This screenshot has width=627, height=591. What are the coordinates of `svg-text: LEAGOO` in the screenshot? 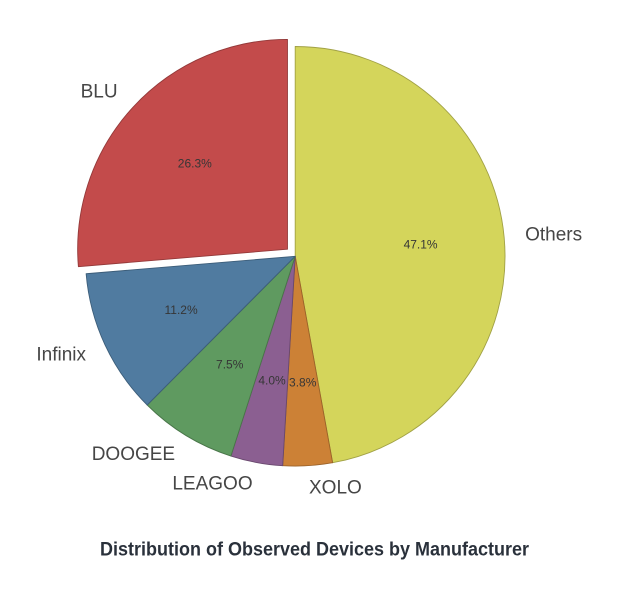 It's located at (212, 484).